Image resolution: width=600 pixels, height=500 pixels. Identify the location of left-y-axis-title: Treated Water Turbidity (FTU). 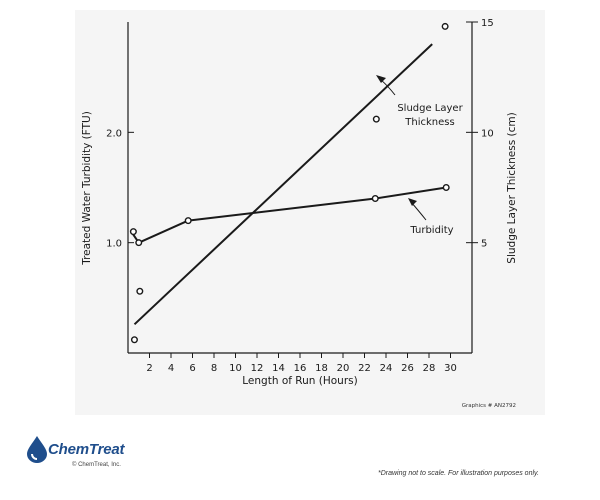
(87, 188).